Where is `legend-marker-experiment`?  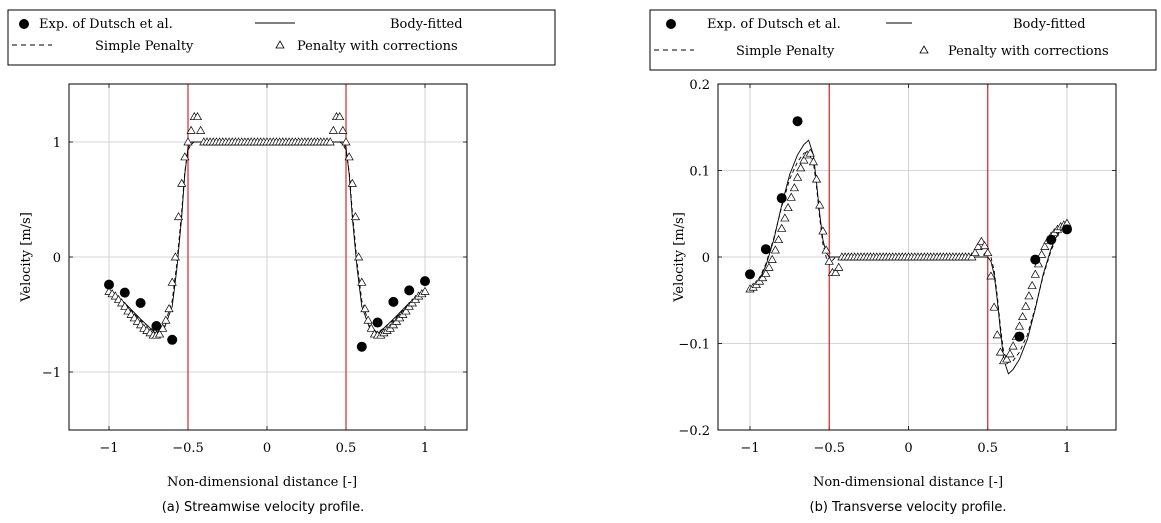 legend-marker-experiment is located at coordinates (24, 24).